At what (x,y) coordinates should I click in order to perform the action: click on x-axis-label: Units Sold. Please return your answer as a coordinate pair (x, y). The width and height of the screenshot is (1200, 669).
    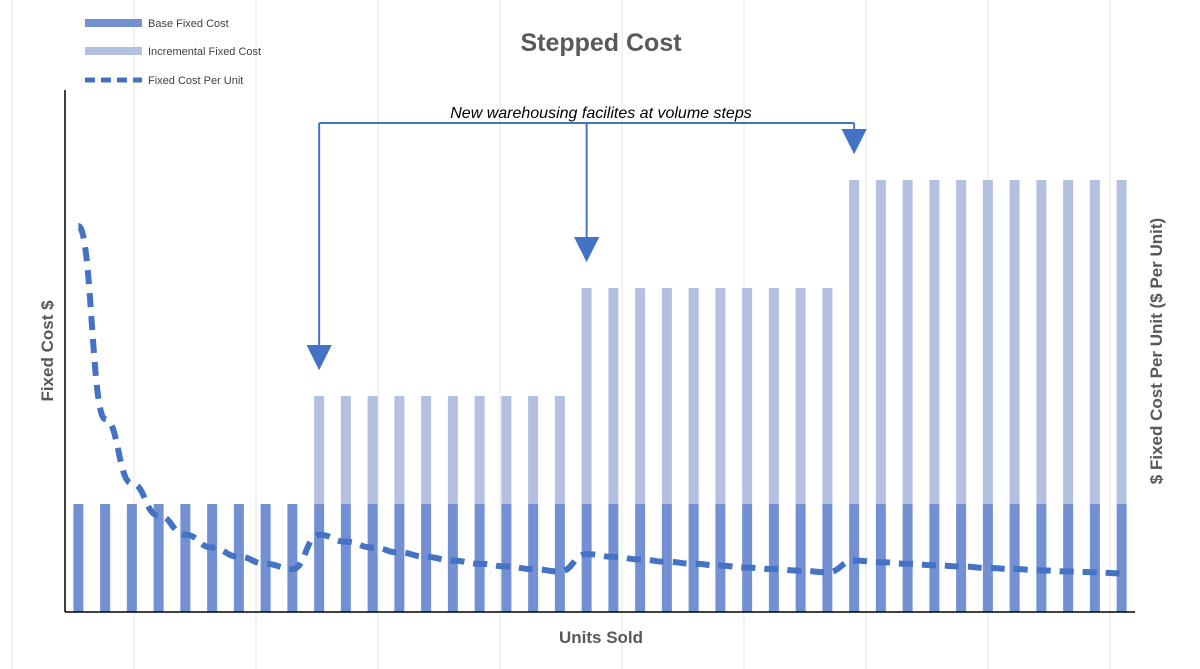
    Looking at the image, I should click on (601, 637).